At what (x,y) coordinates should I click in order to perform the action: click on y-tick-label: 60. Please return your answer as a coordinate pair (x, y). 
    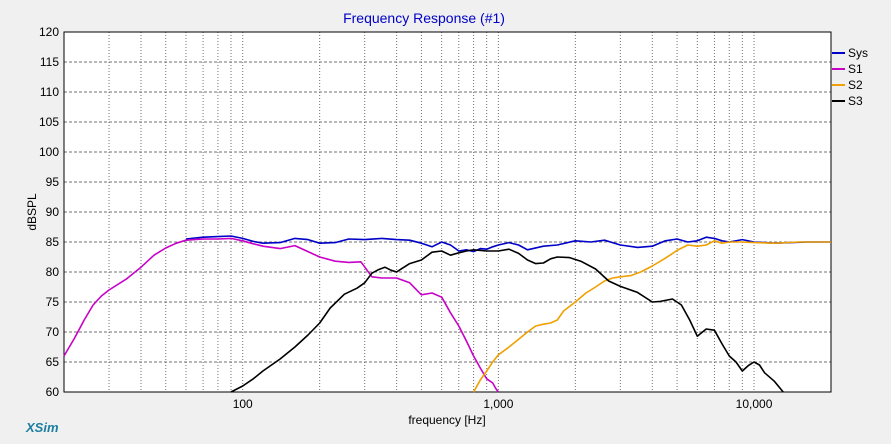
    Looking at the image, I should click on (53, 392).